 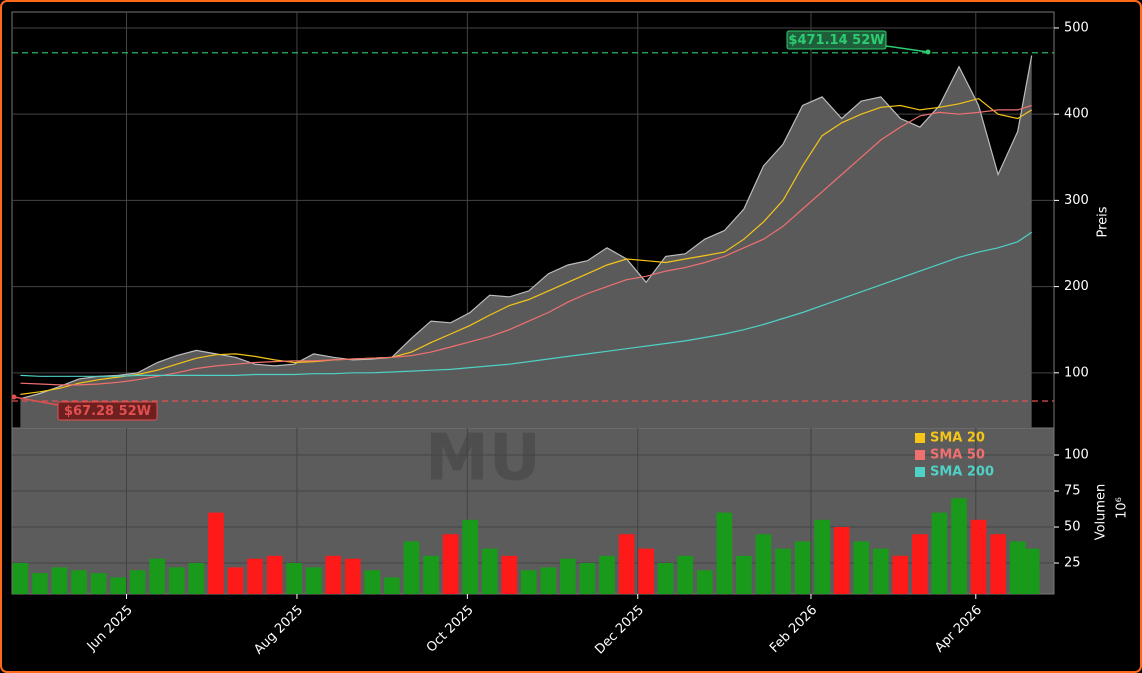 I want to click on legend-label: SMA 20, so click(x=957, y=438).